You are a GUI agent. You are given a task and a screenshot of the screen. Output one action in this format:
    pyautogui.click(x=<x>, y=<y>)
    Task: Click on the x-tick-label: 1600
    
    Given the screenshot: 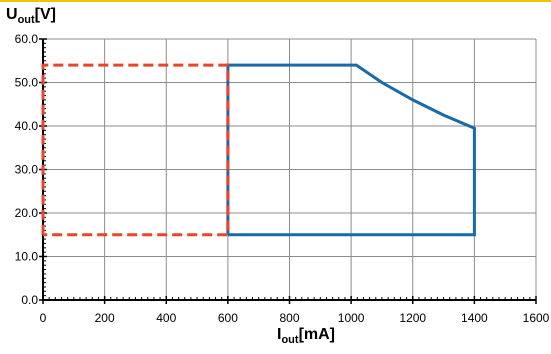 What is the action you would take?
    pyautogui.click(x=536, y=318)
    